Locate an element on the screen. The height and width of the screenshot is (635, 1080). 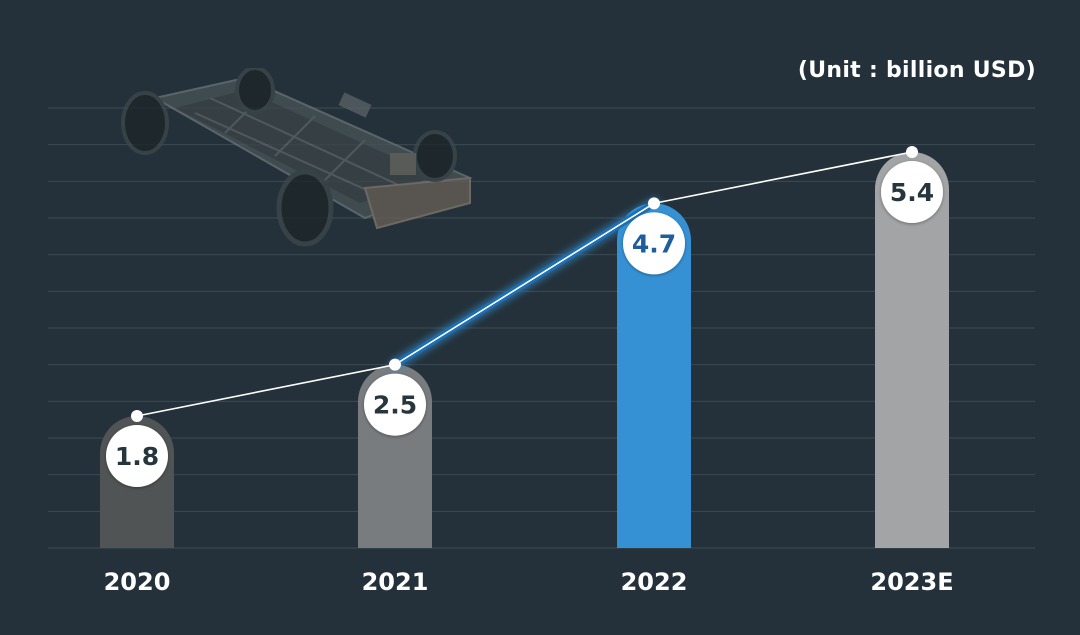
x-tick-2022: 2022 is located at coordinates (654, 582).